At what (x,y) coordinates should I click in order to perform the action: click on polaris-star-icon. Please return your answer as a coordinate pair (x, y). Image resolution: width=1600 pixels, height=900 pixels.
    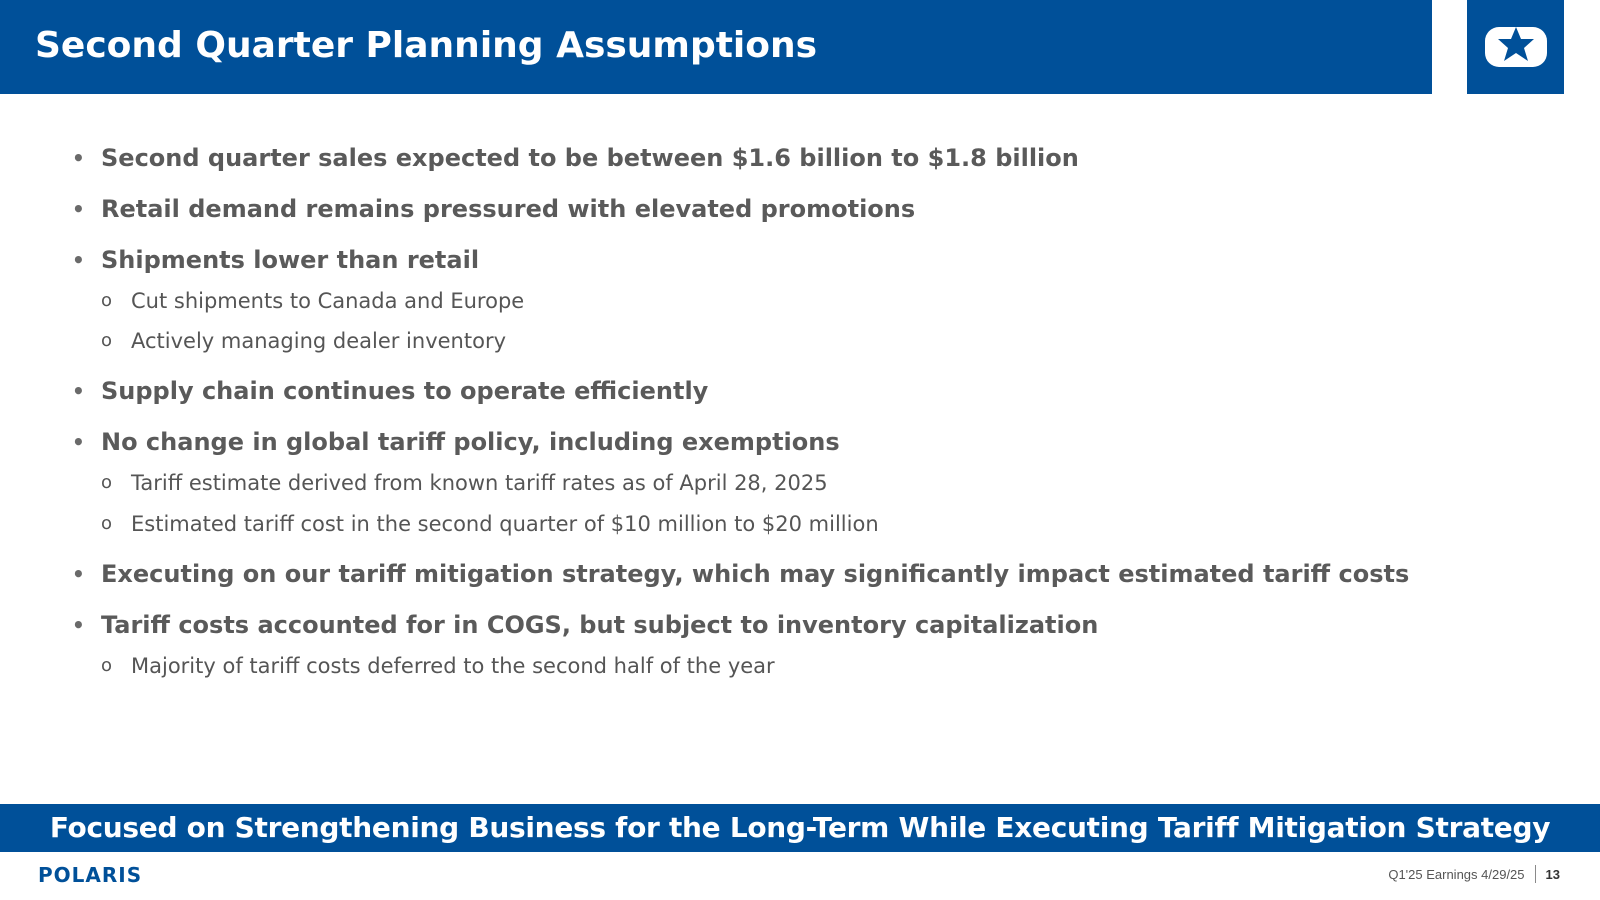
    Looking at the image, I should click on (1515, 47).